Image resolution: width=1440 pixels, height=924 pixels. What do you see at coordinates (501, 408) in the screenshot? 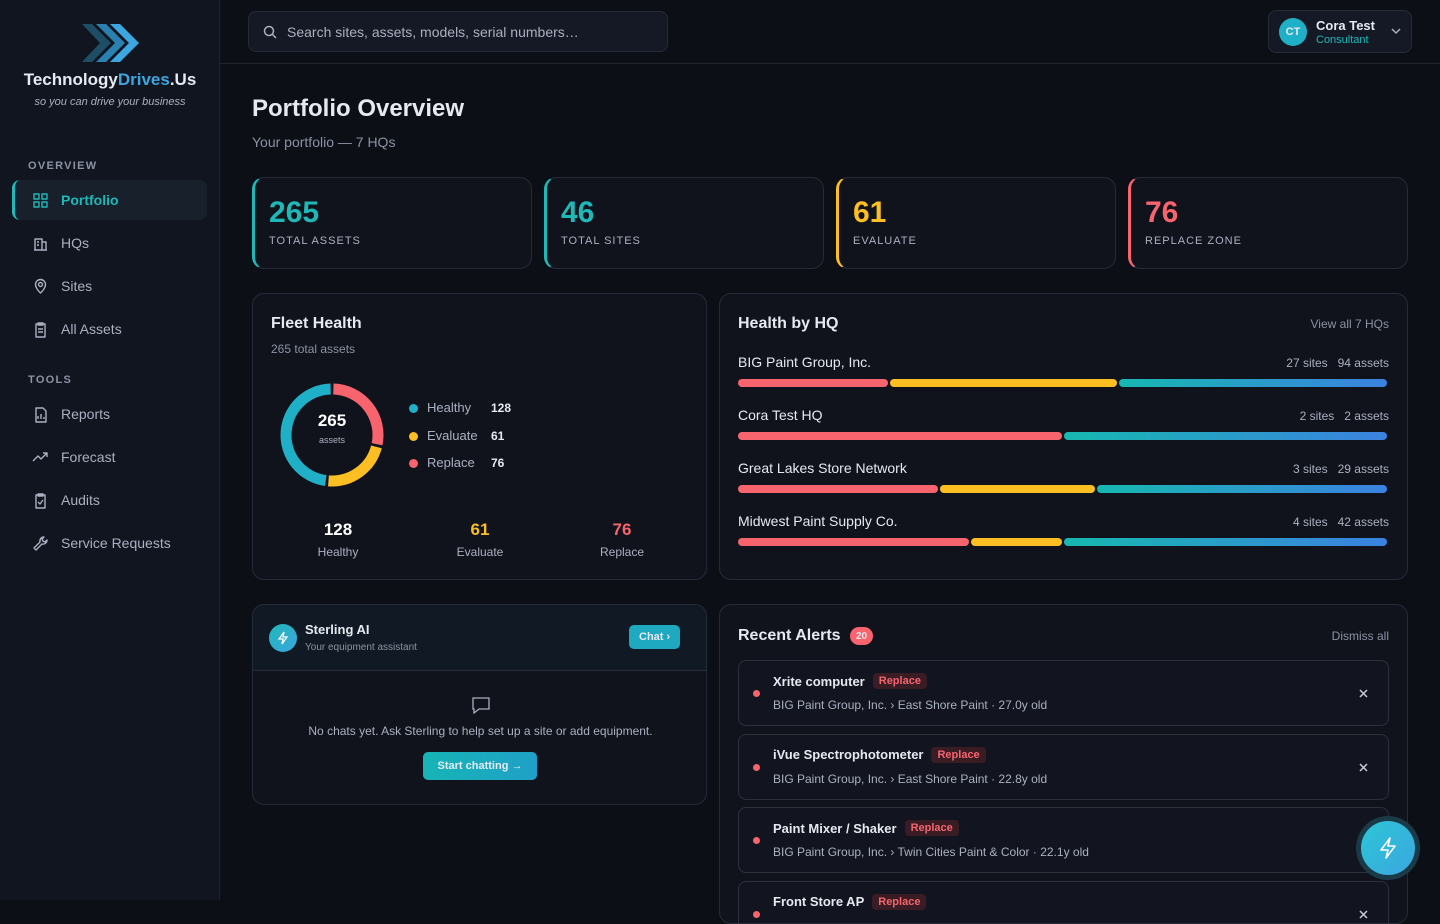
I see `legend-value: 128` at bounding box center [501, 408].